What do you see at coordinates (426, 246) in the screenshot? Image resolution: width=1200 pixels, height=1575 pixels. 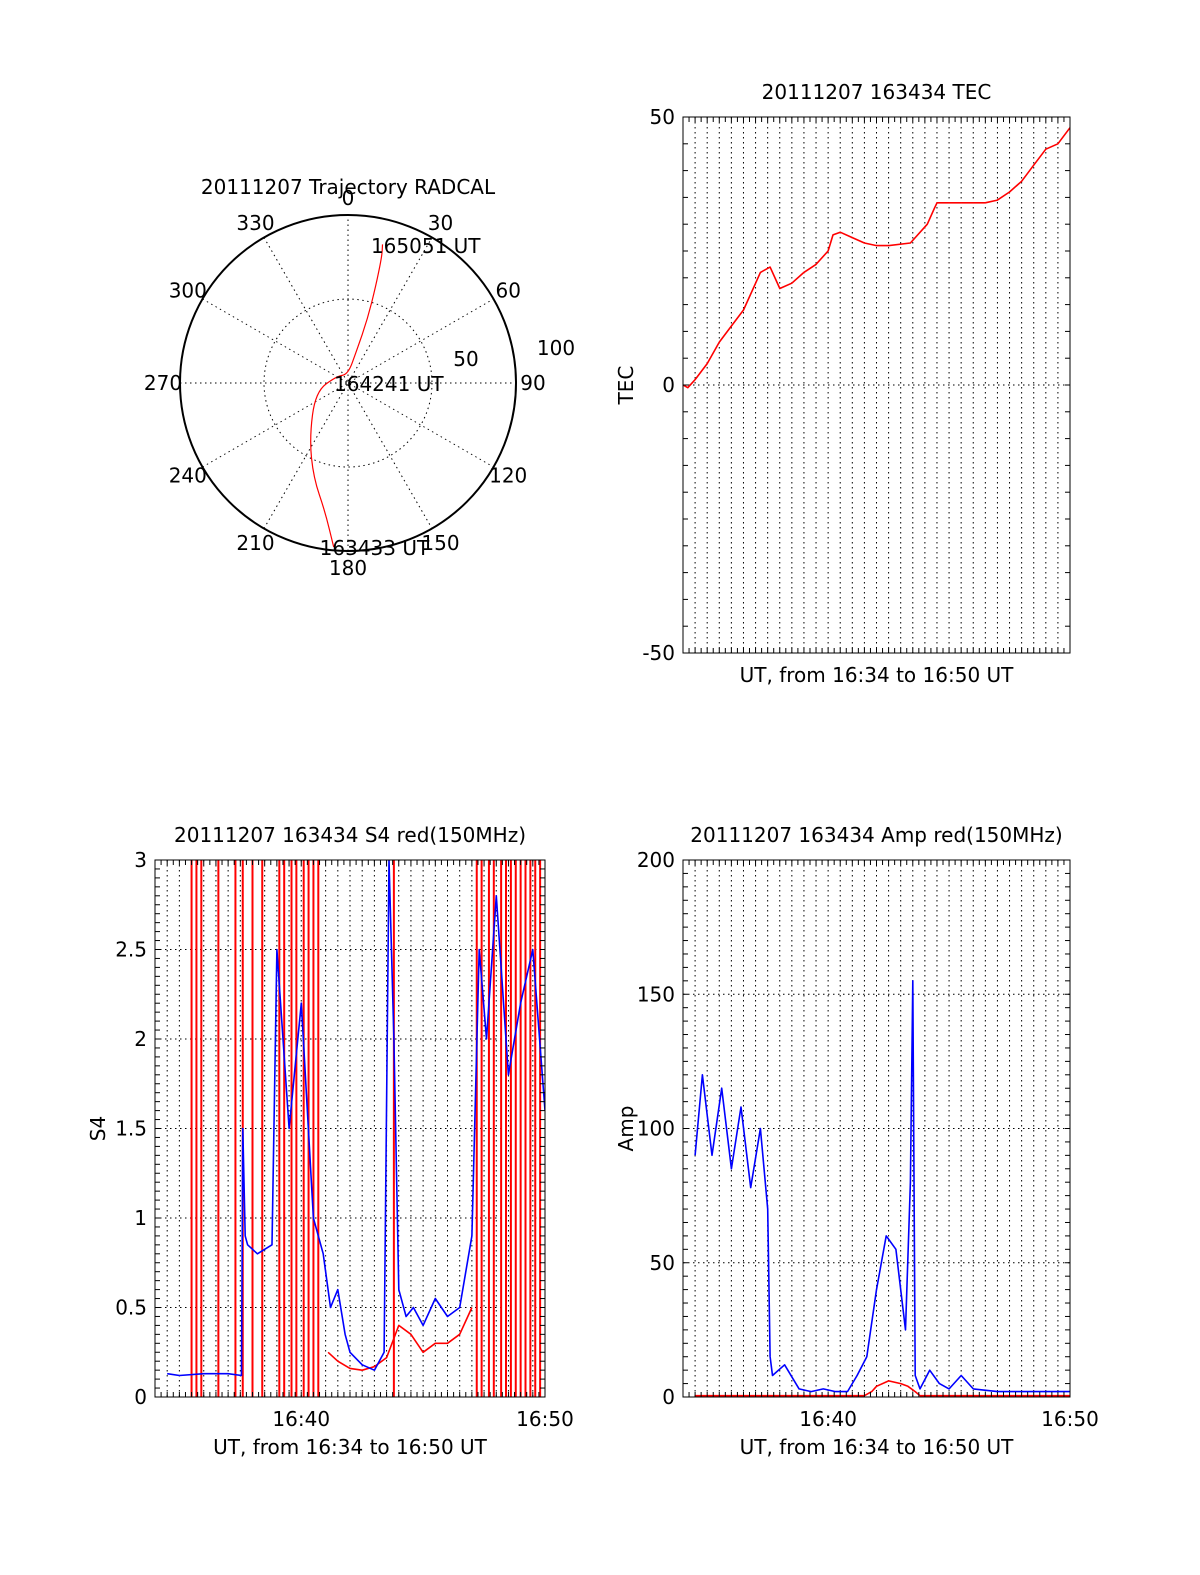 I see `trajectory-time-label: 165051 UT` at bounding box center [426, 246].